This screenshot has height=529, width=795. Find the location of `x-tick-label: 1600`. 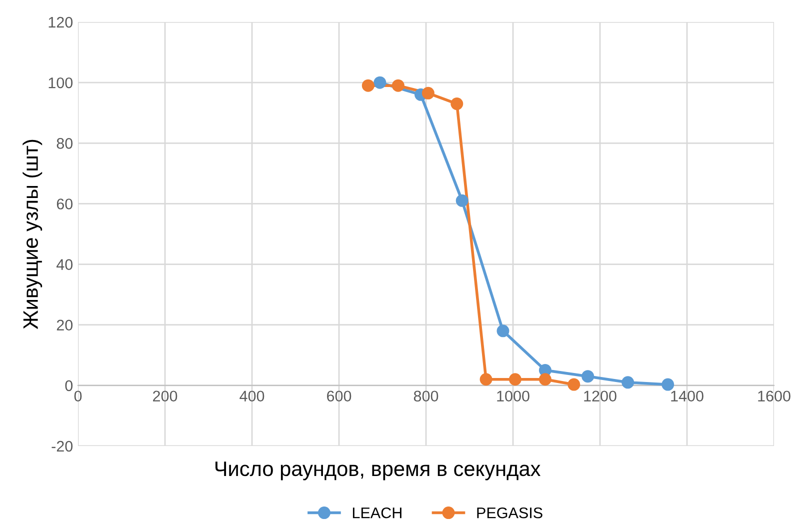

x-tick-label: 1600 is located at coordinates (774, 396).